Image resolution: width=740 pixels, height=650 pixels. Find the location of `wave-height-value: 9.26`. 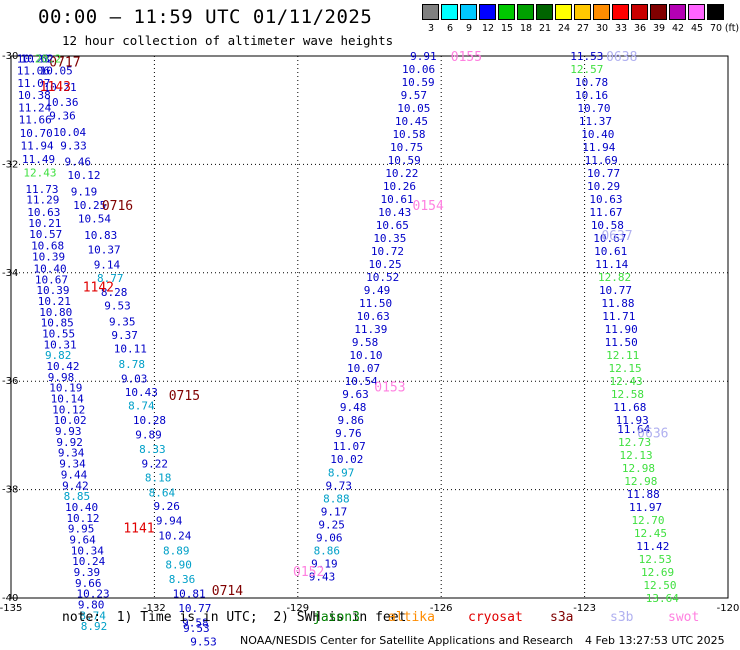

wave-height-value: 9.26 is located at coordinates (166, 506).